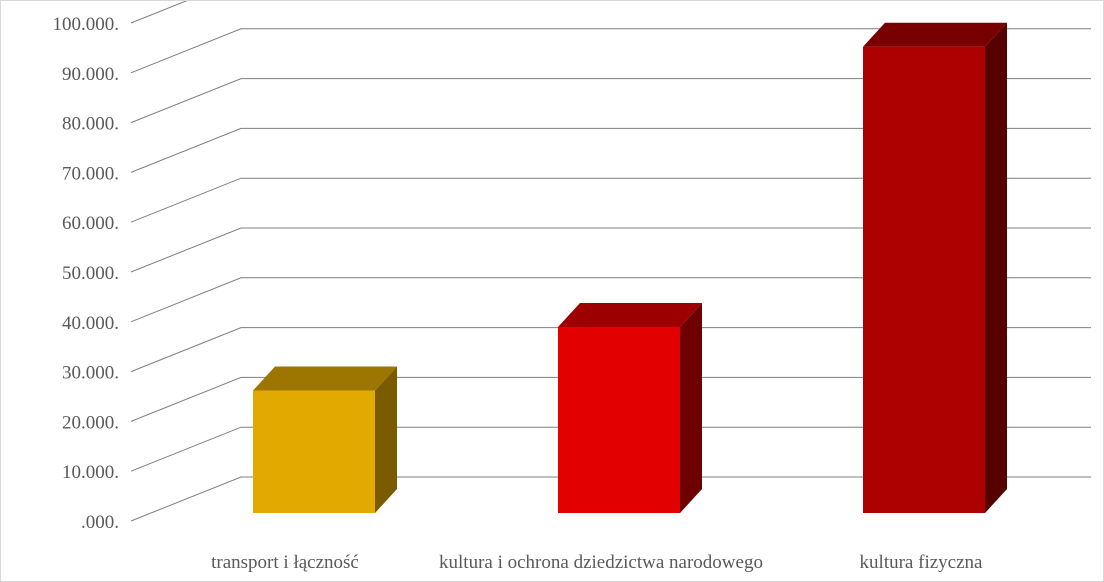 This screenshot has height=582, width=1104. What do you see at coordinates (90, 422) in the screenshot?
I see `y-tick-label: 20.000.` at bounding box center [90, 422].